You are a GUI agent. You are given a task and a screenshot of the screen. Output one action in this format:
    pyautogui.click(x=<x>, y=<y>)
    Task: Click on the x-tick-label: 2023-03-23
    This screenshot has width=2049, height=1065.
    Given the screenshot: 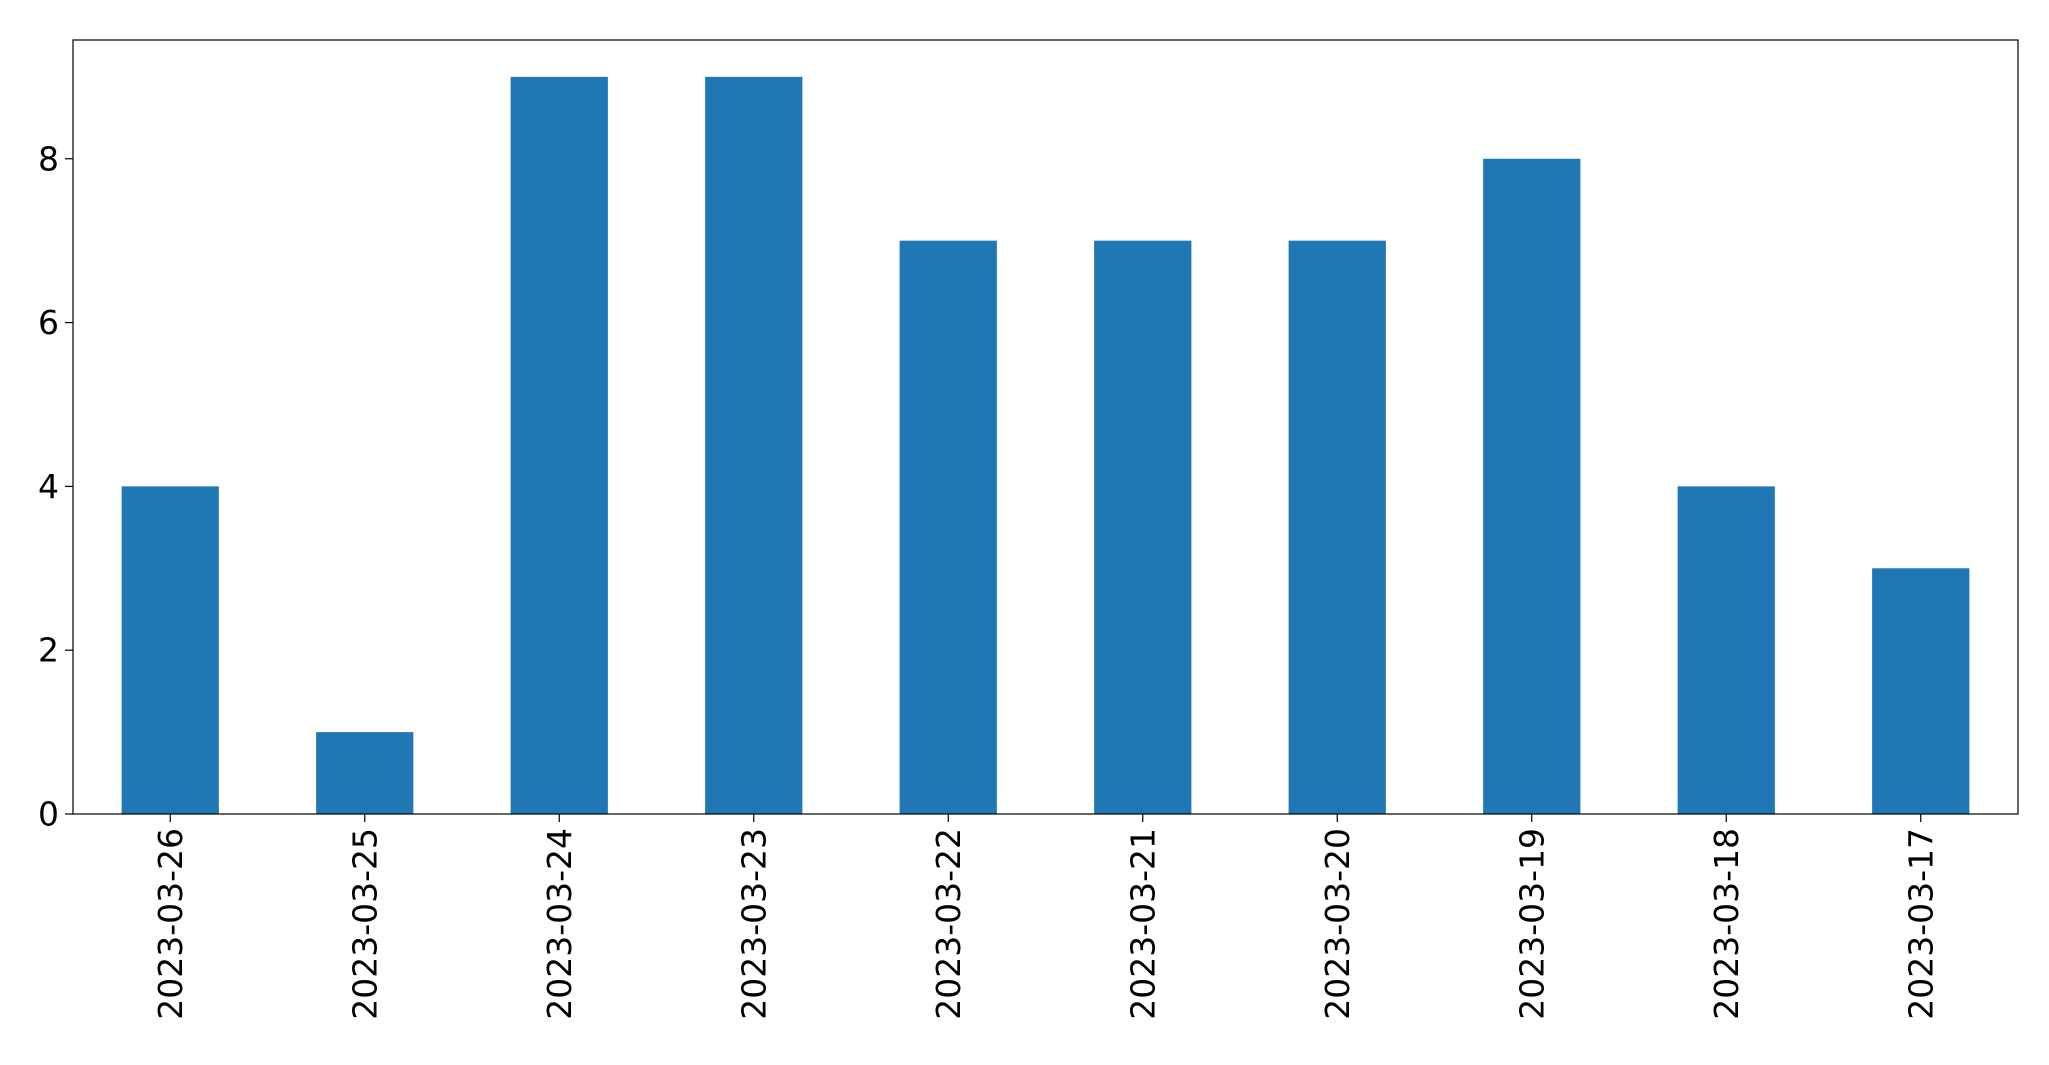 What is the action you would take?
    pyautogui.click(x=753, y=924)
    